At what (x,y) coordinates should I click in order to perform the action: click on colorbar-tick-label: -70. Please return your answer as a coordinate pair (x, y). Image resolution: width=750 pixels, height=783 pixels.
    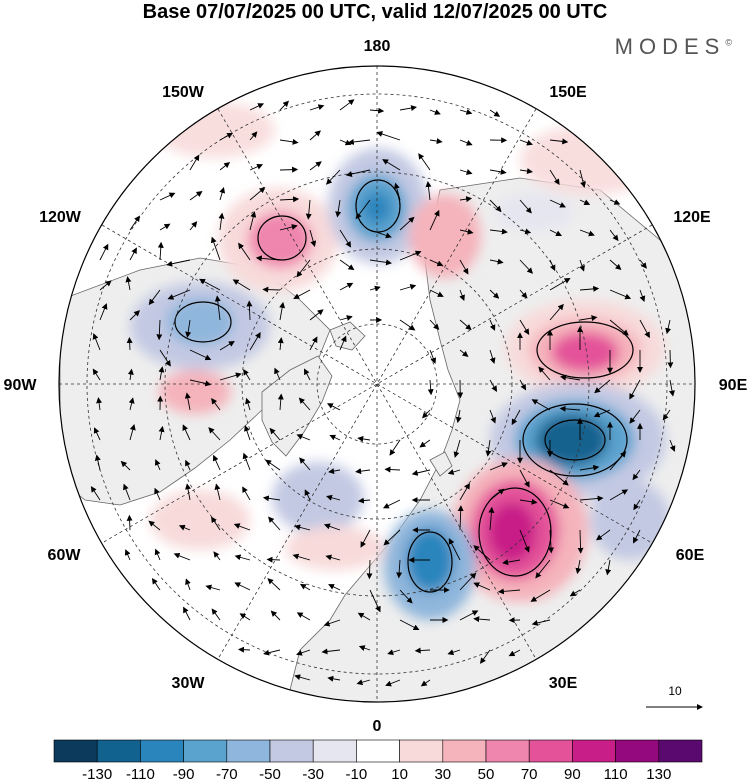
    Looking at the image, I should click on (227, 774).